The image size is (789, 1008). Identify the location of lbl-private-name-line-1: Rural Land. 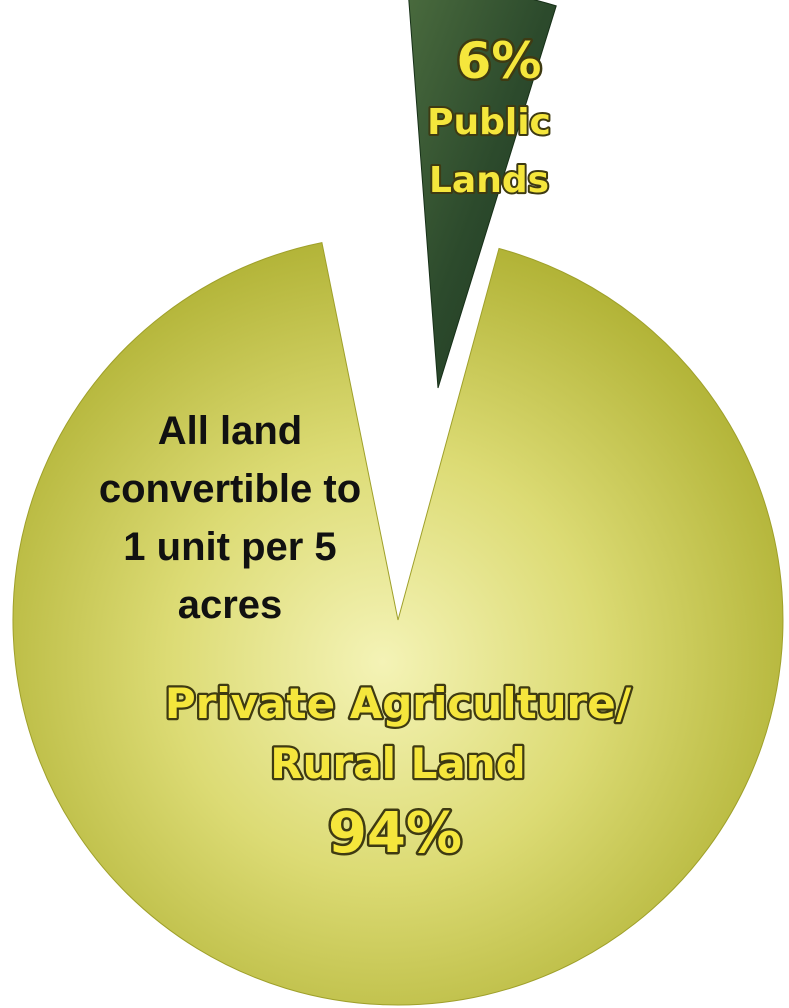
(397, 763).